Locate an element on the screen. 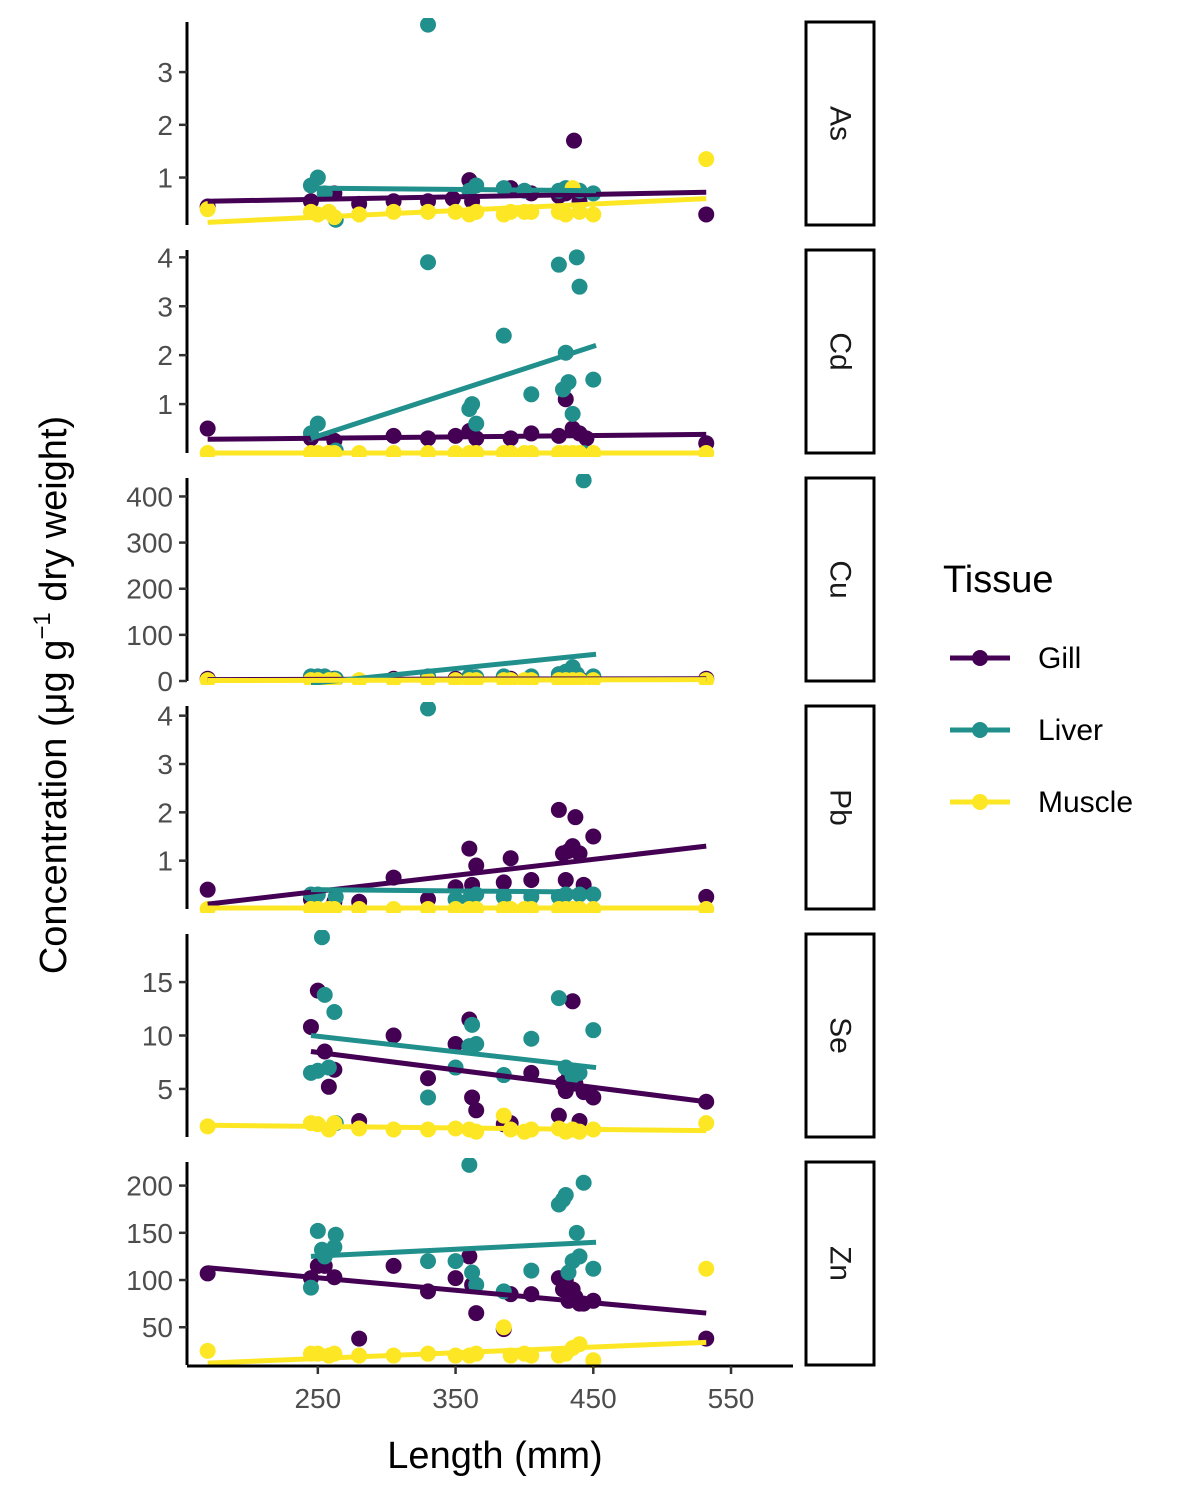 The width and height of the screenshot is (1200, 1505). fit-line-Zn-gill is located at coordinates (457, 1290).